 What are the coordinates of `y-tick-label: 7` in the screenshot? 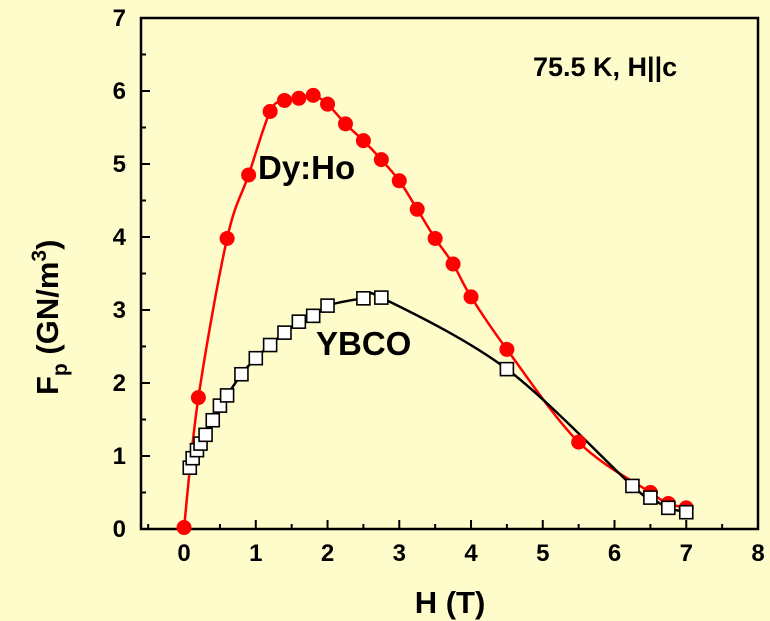 It's located at (119, 18).